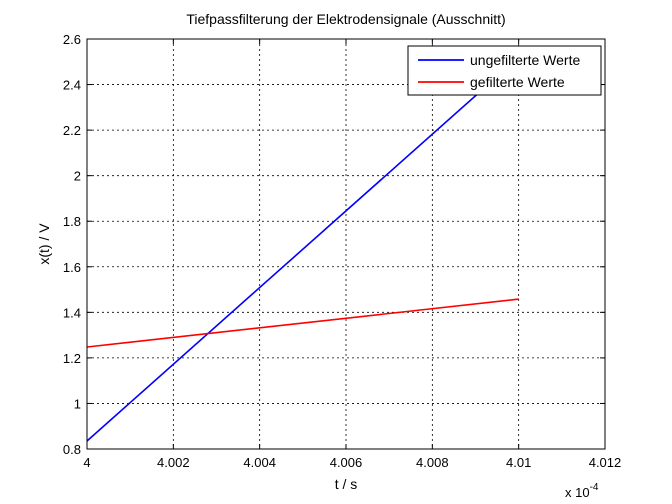 The width and height of the screenshot is (672, 504). Describe the element at coordinates (44, 244) in the screenshot. I see `y-axis-label: x(t) / V` at that location.